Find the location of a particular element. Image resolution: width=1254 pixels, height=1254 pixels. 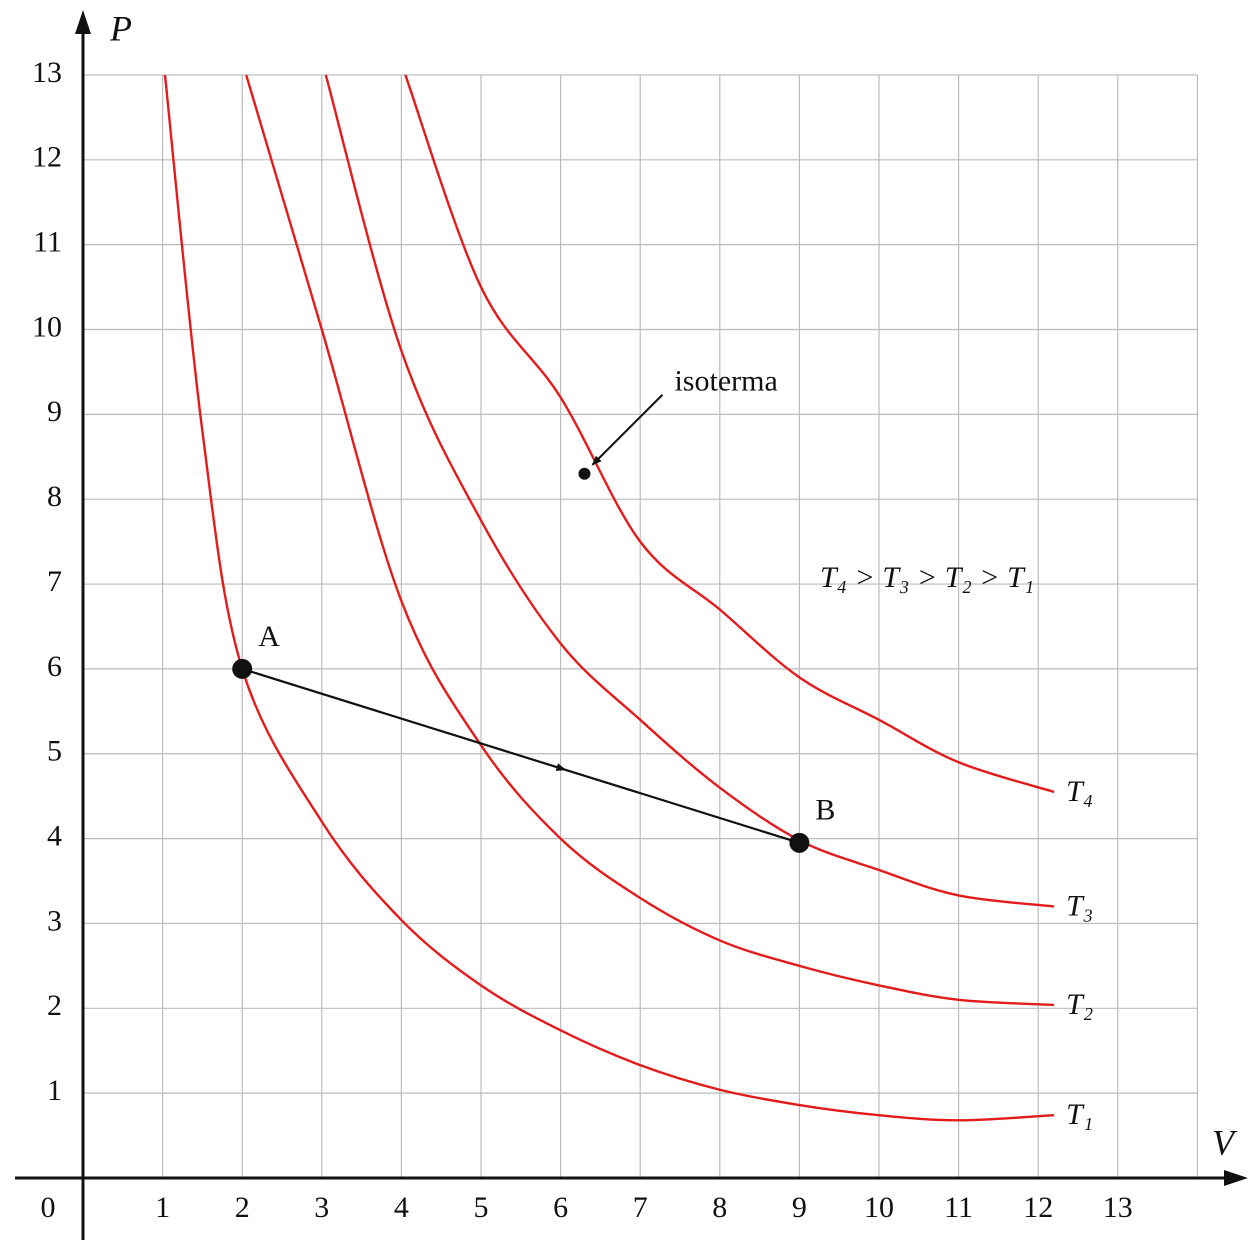

x-tick-label: 3 is located at coordinates (321, 1207).